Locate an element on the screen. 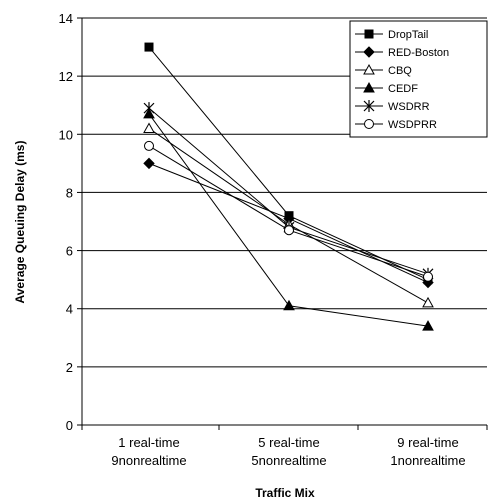  legend-label: DropTail is located at coordinates (408, 35).